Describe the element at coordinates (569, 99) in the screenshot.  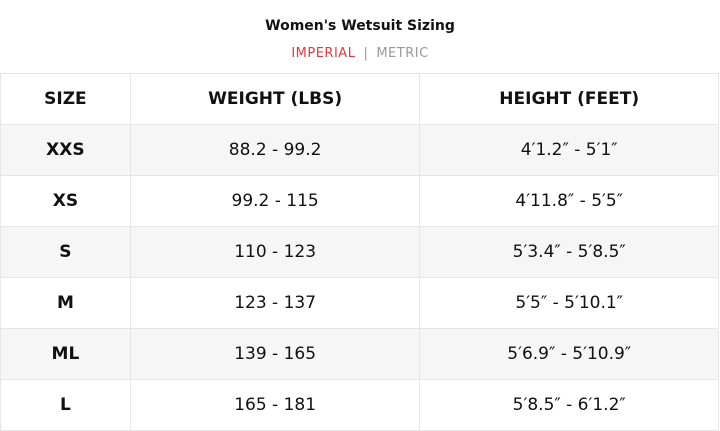
I see `header-height: HEIGHT (FEET)` at that location.